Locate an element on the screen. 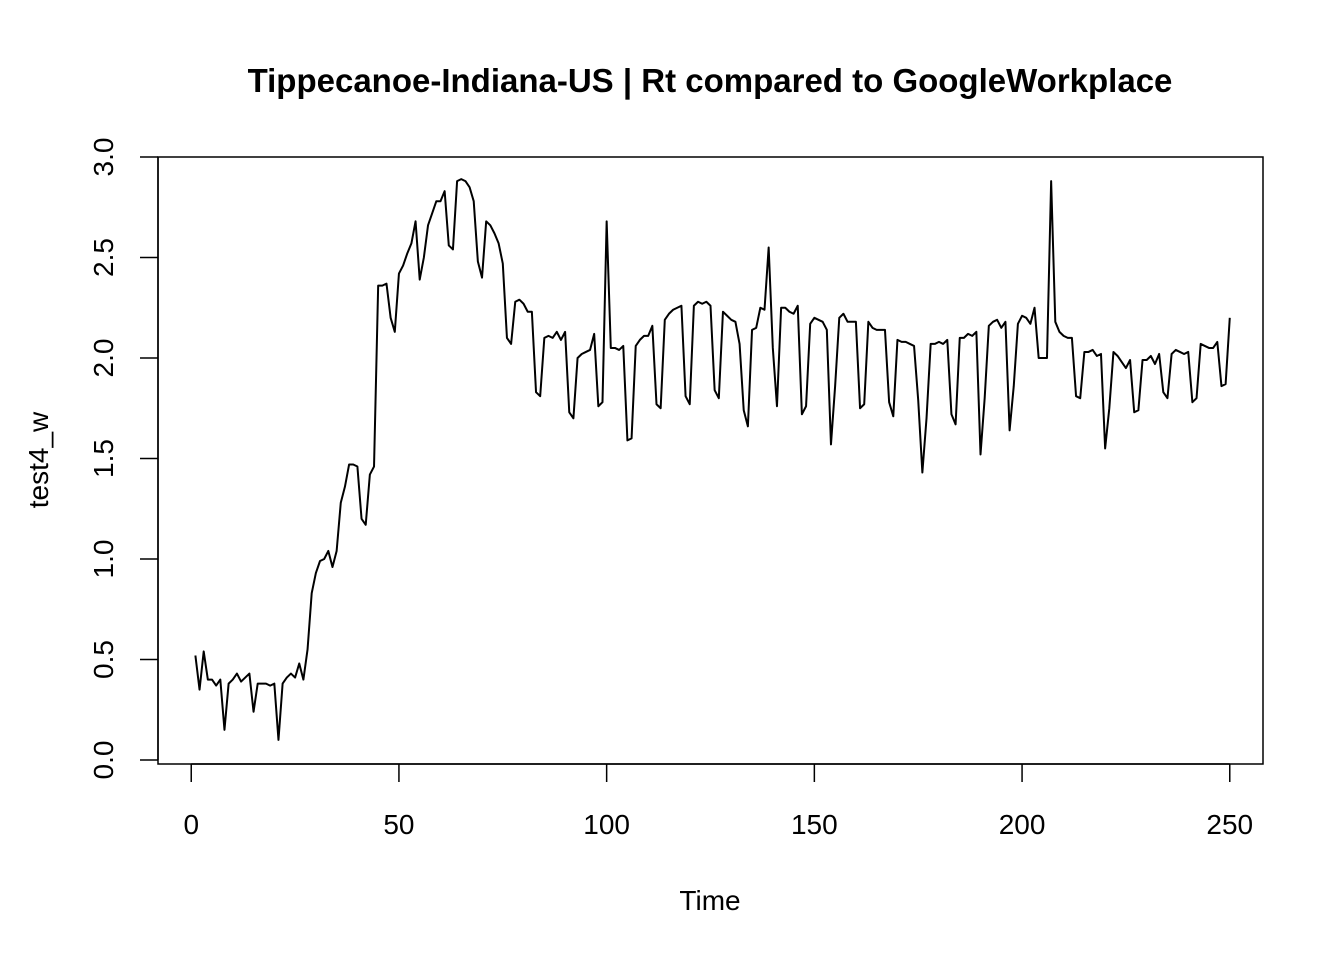 This screenshot has width=1344, height=965. y-axis-label: test4_w is located at coordinates (38, 459).